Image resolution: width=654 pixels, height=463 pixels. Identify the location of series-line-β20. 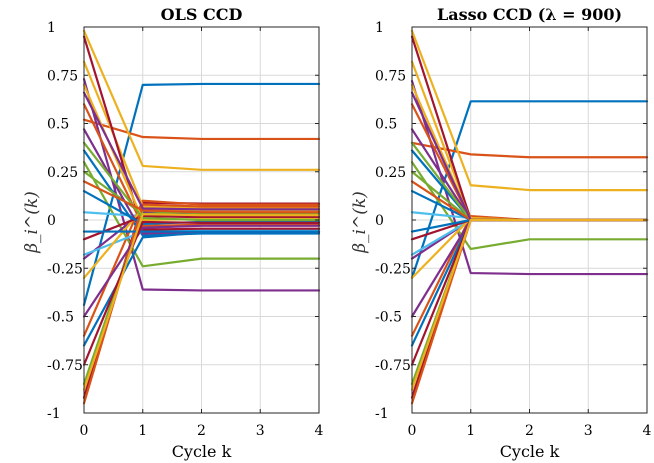
(201, 228).